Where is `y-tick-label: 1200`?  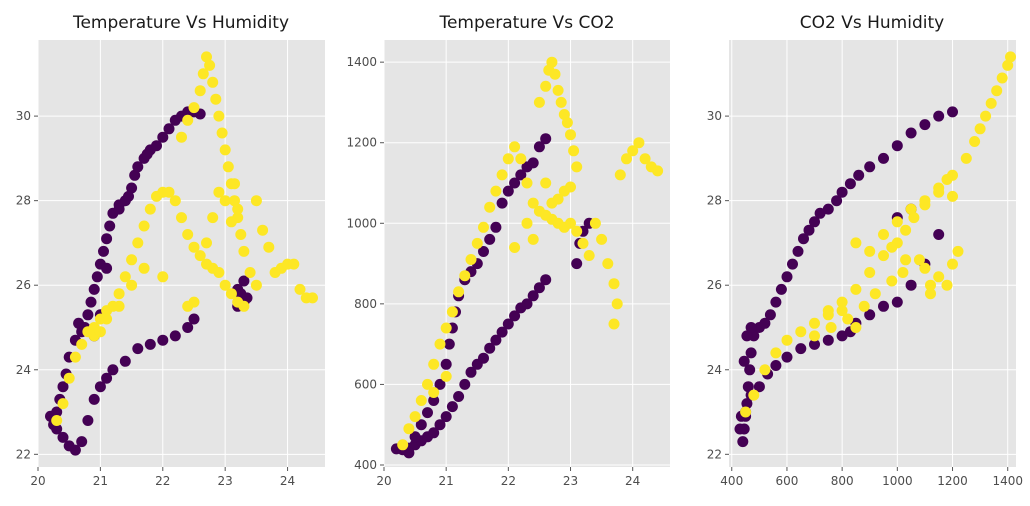 y-tick-label: 1200 is located at coordinates (361, 143).